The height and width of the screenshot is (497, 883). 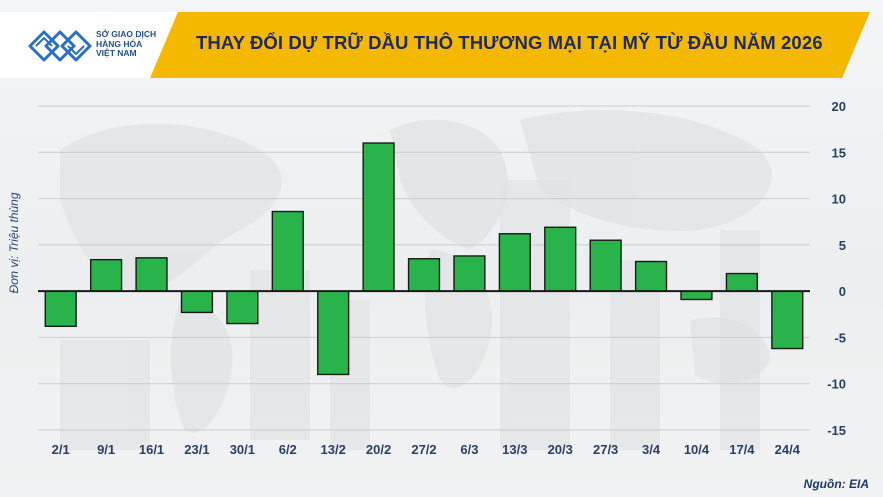 I want to click on x-tick-label: 2/1, so click(x=61, y=449).